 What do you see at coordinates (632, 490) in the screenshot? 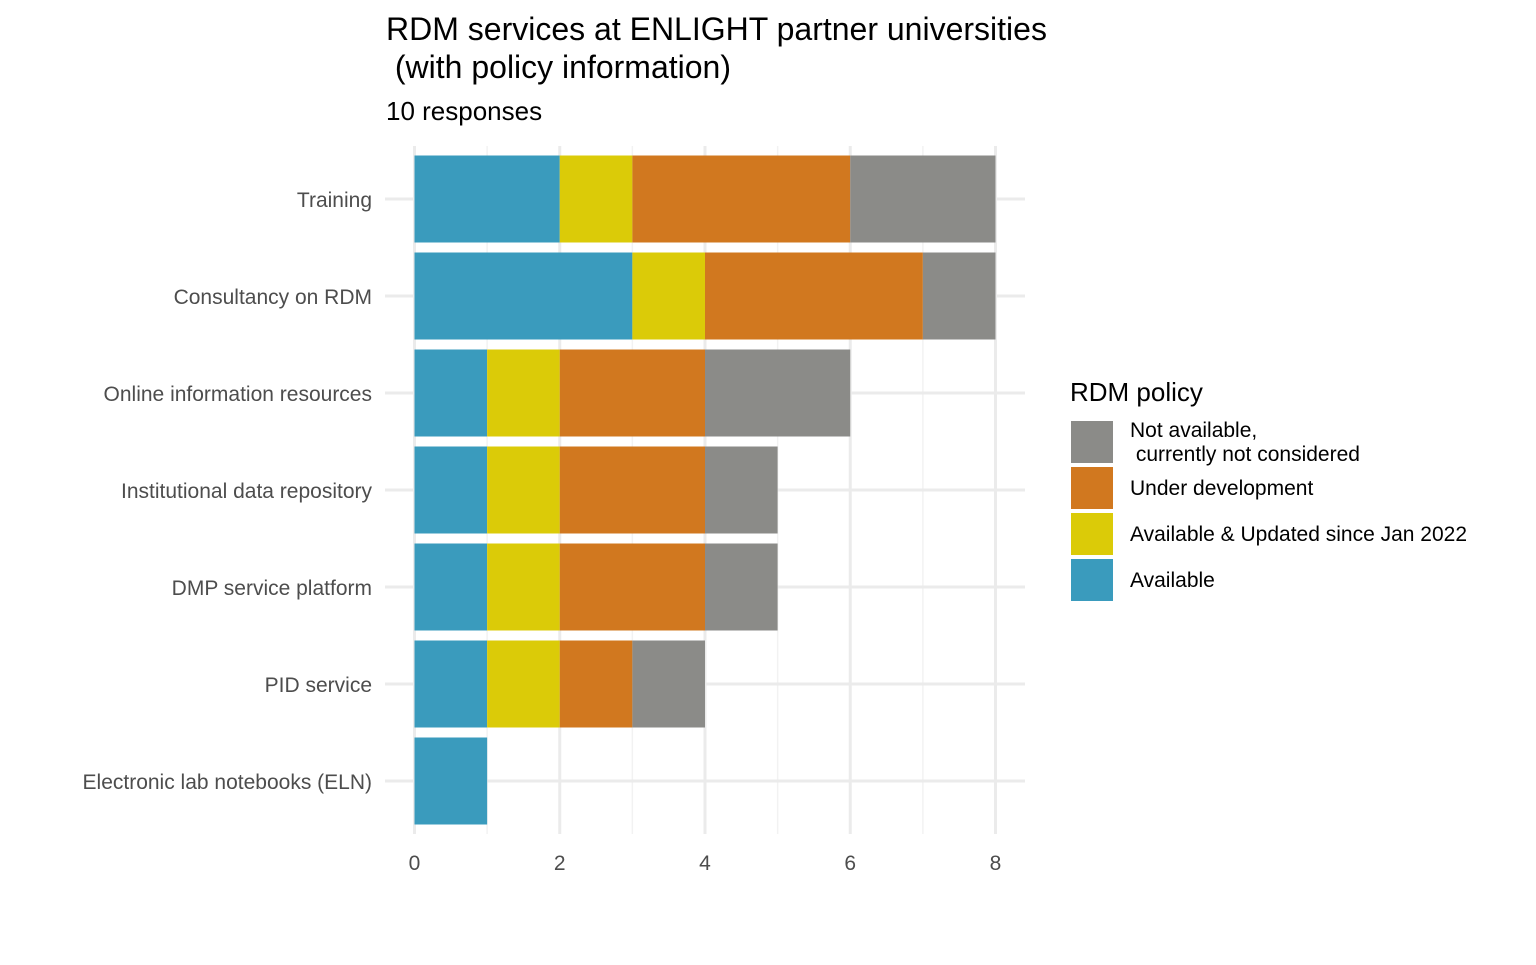
I see `bar-institutional-data-repository-under-development` at bounding box center [632, 490].